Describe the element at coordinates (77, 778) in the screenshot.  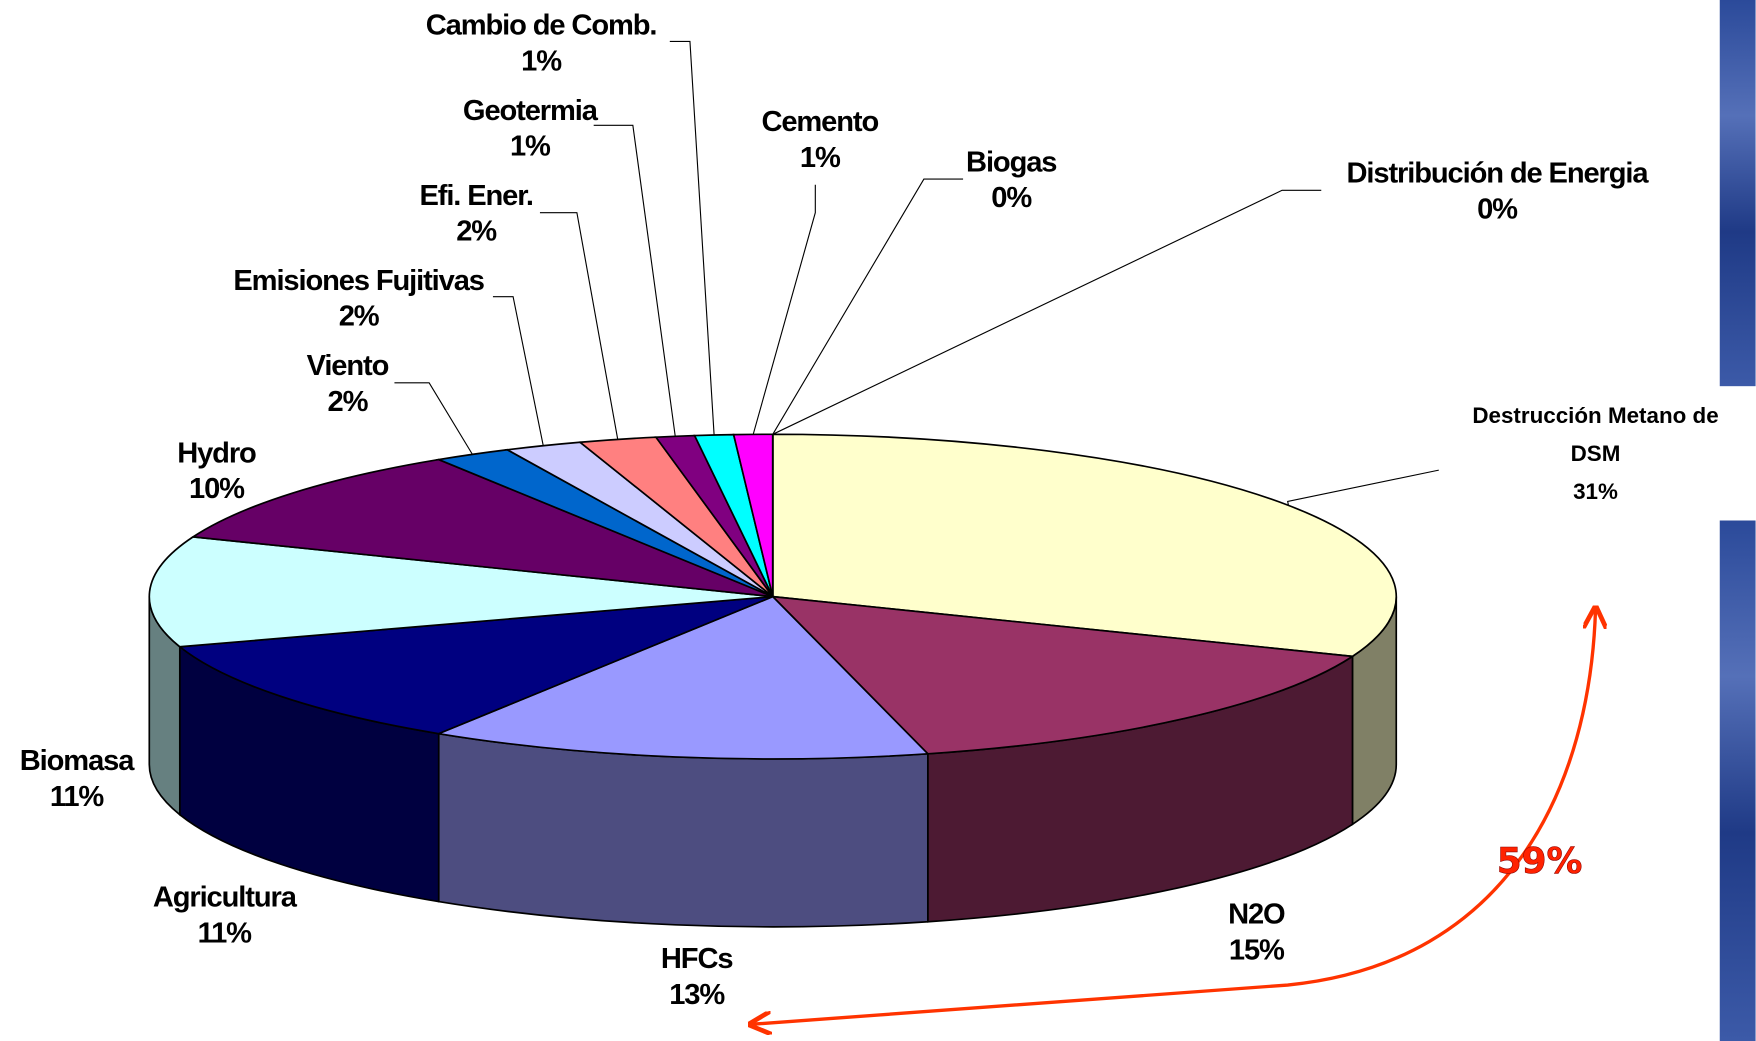
I see `label-box: Biomasa 11%` at that location.